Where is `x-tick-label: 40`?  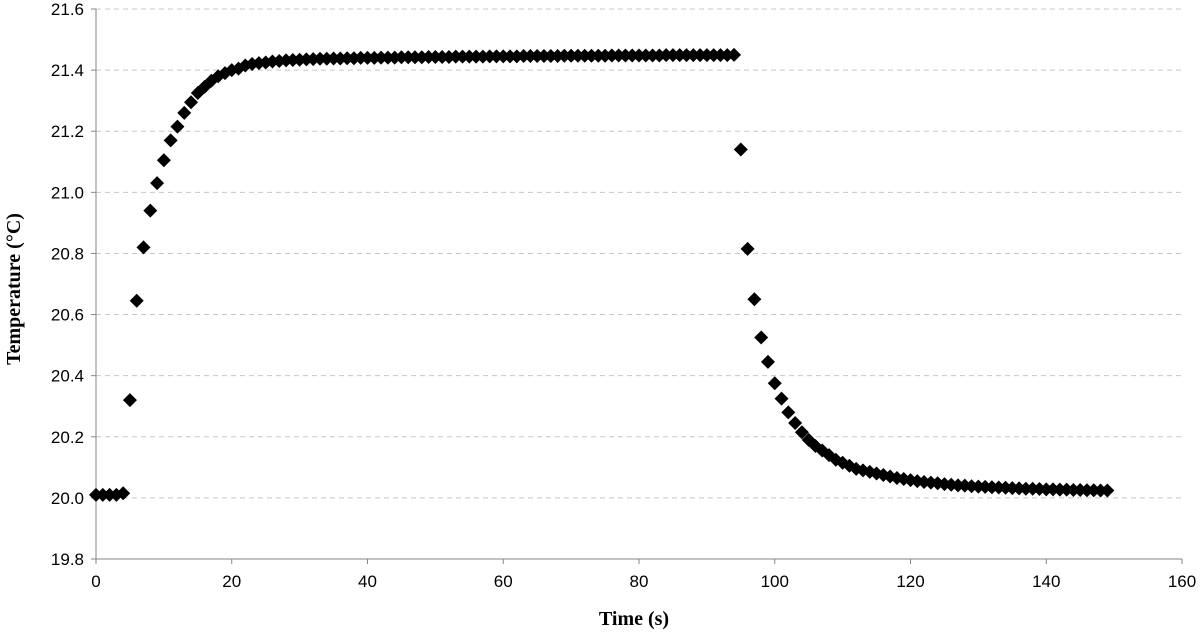 x-tick-label: 40 is located at coordinates (367, 581).